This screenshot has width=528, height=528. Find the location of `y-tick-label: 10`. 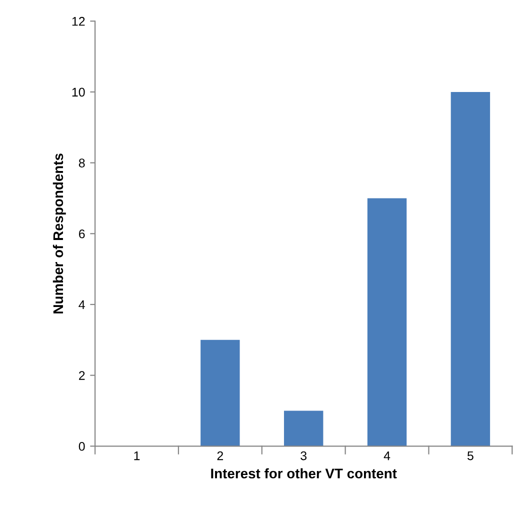

y-tick-label: 10 is located at coordinates (78, 92).